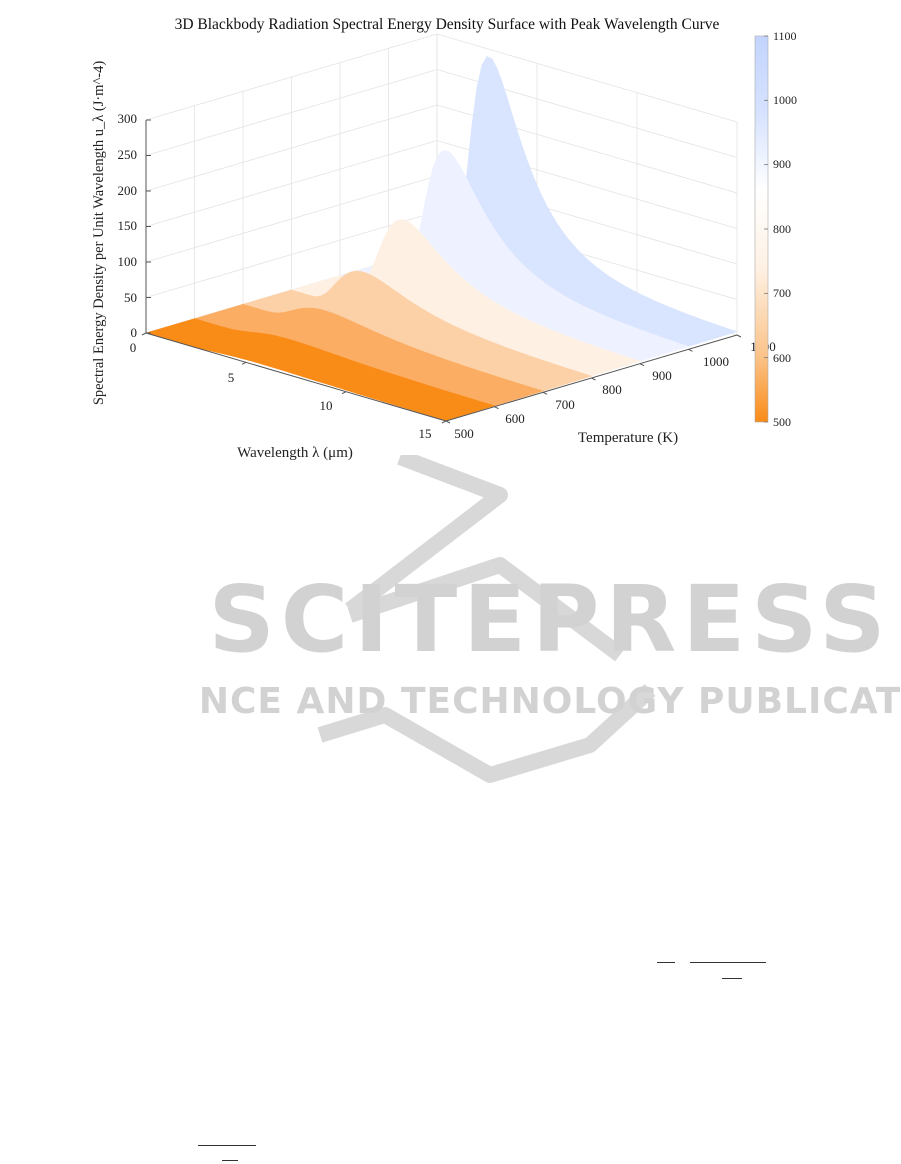 Image resolution: width=901 pixels, height=1164 pixels. I want to click on y-axis-label: Temperature (K), so click(628, 438).